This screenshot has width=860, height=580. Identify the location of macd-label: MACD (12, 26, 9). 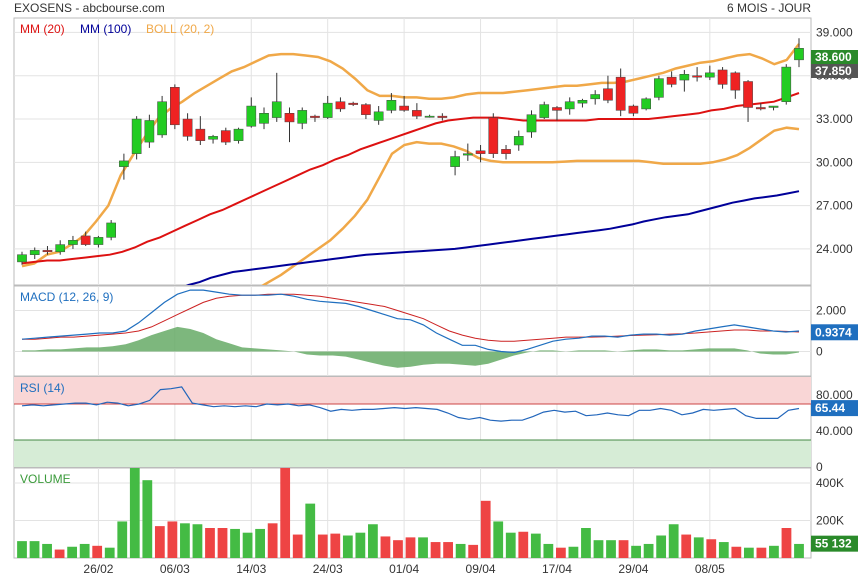
(66, 297).